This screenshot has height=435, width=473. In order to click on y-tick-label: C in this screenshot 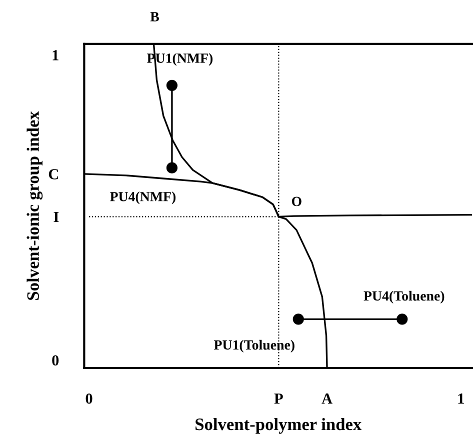, I will do `click(53, 174)`.